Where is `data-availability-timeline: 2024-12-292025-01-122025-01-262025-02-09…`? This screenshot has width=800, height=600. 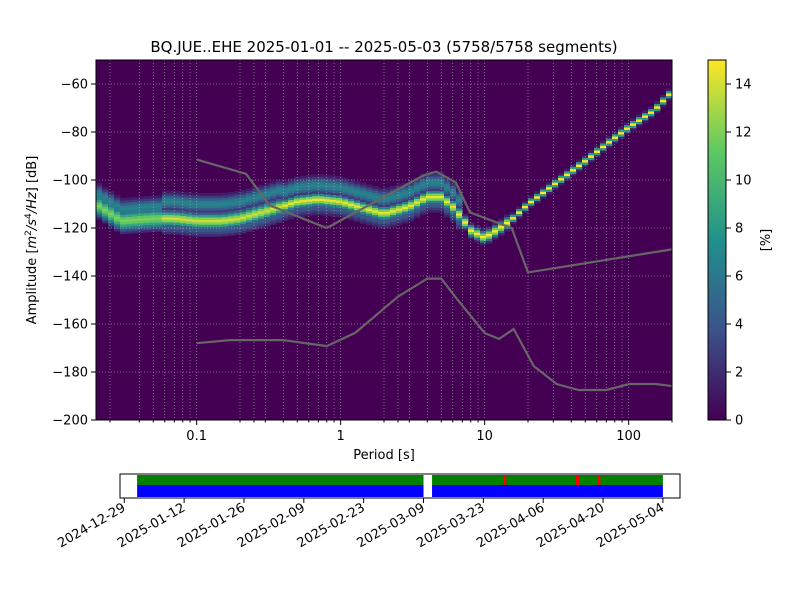
data-availability-timeline: 2024-12-292025-01-122025-01-262025-02-09… is located at coordinates (368, 512).